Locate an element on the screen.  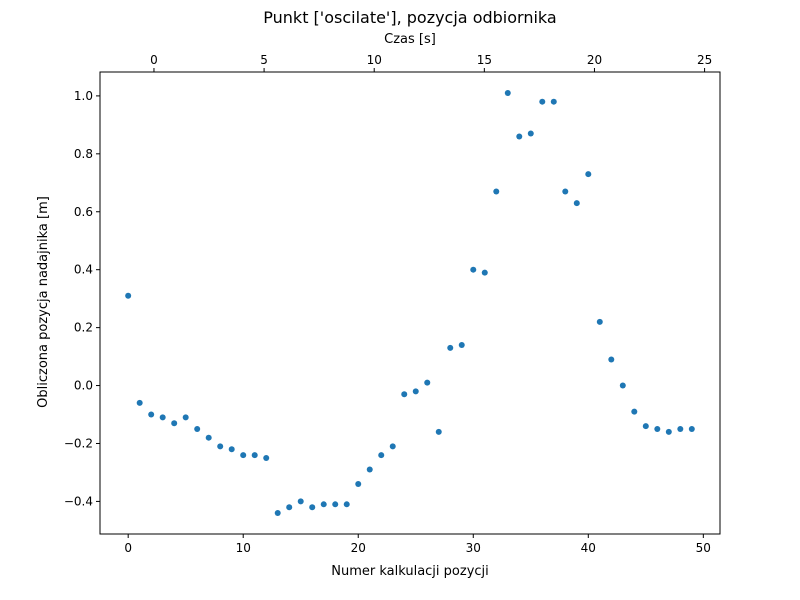
y-tick-label: 0.2 is located at coordinates (83, 328).